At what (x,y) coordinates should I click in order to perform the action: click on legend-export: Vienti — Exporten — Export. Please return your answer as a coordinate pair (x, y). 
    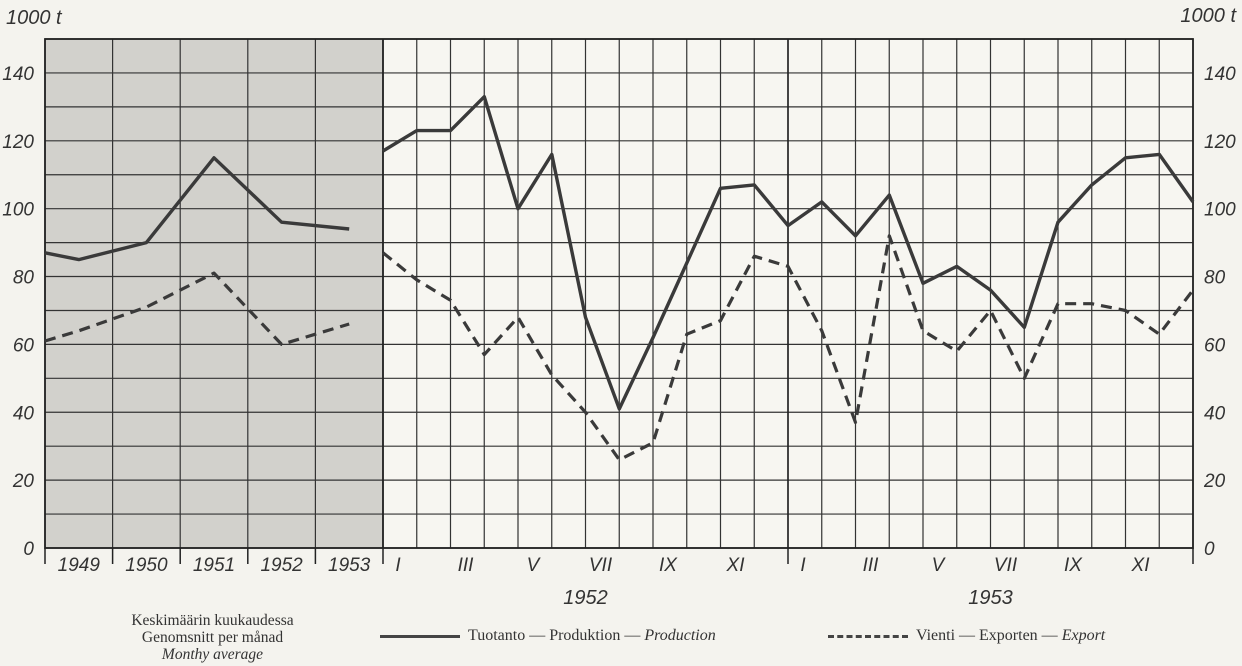
    Looking at the image, I should click on (966, 636).